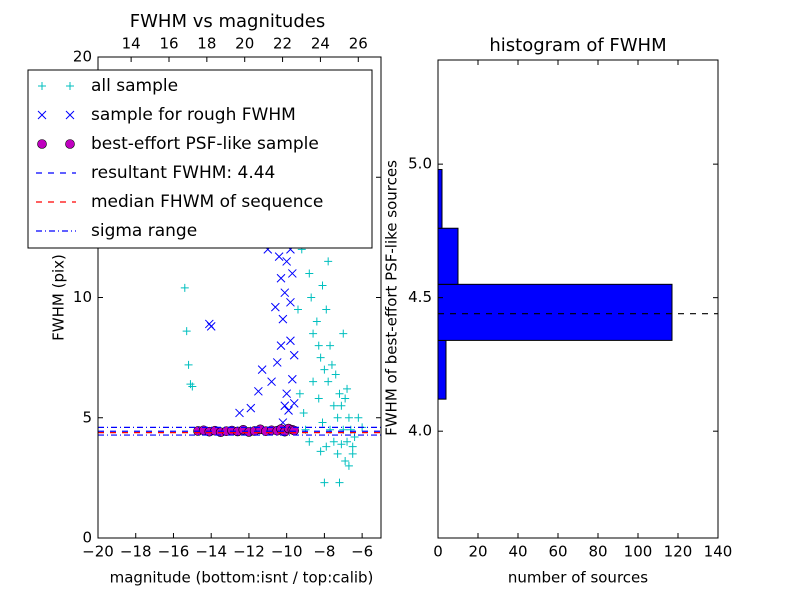 Image resolution: width=800 pixels, height=600 pixels. Describe the element at coordinates (211, 552) in the screenshot. I see `x-tick-label: −14` at that location.